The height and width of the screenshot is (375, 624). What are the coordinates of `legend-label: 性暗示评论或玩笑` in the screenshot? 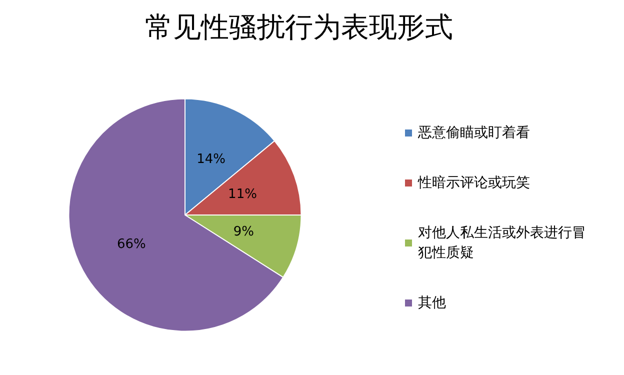 It's located at (473, 183).